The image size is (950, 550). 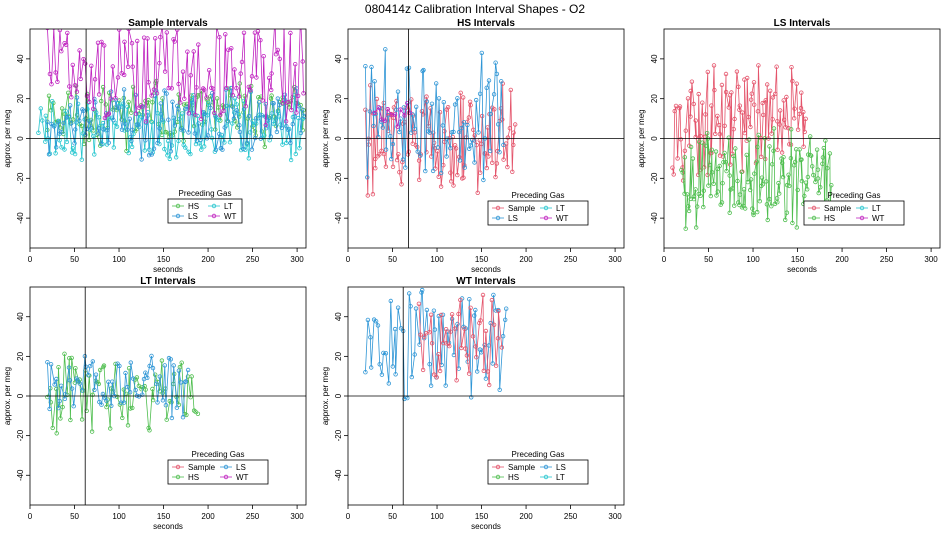 I want to click on series-wt, so click(x=392, y=114).